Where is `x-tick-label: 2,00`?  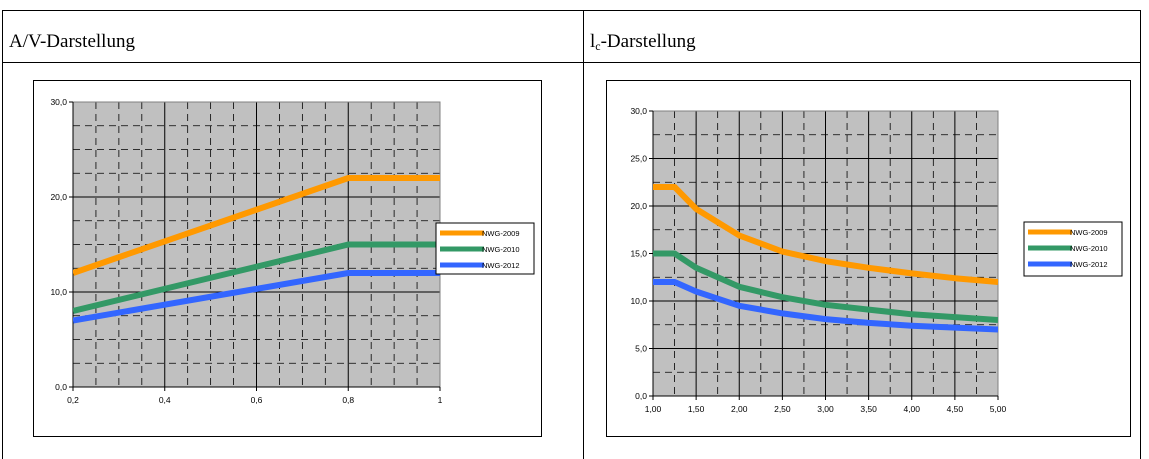 x-tick-label: 2,00 is located at coordinates (739, 409).